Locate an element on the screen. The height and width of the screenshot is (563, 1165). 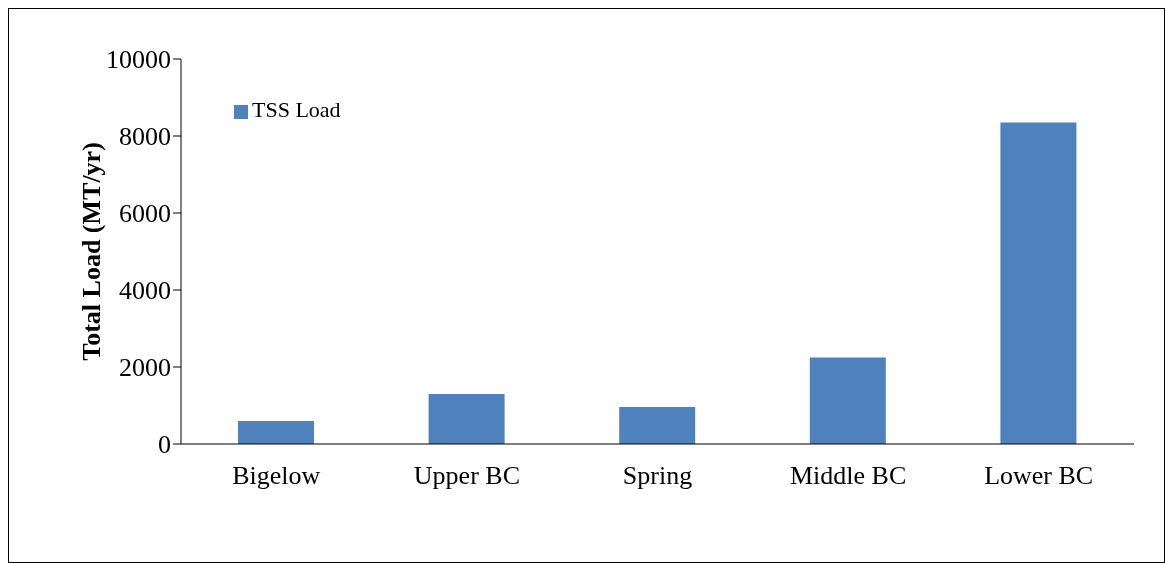
y-tick-label: 6000 is located at coordinates (145, 214).